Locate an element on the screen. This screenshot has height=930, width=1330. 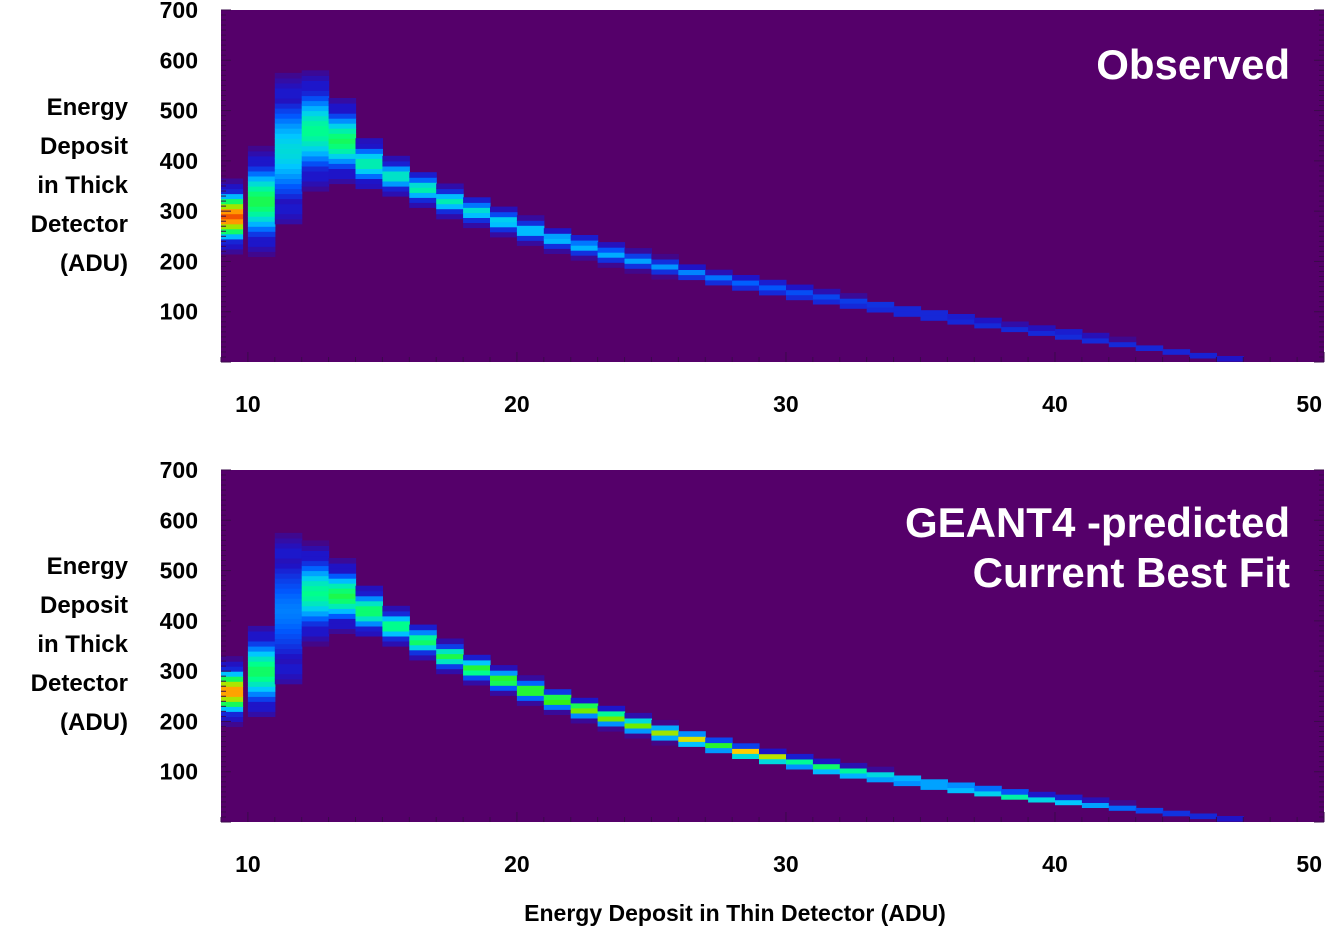
y-tick-label: 400 is located at coordinates (179, 161).